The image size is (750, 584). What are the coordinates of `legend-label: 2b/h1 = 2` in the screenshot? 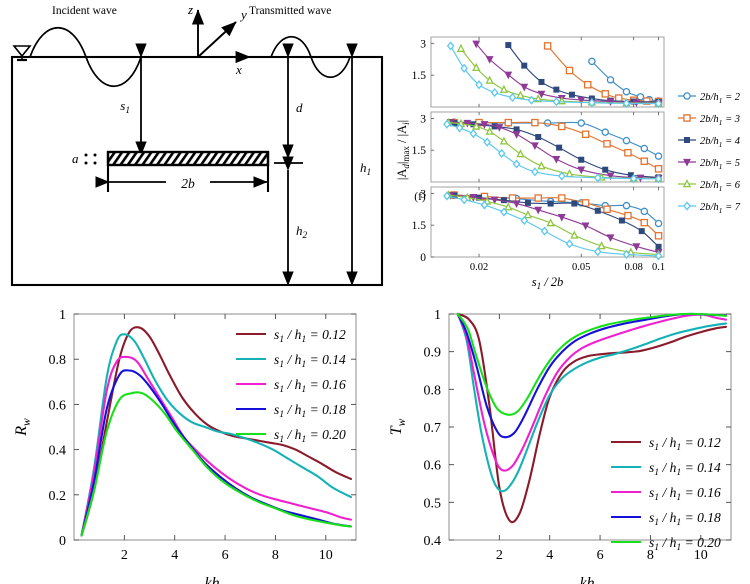 It's located at (720, 98).